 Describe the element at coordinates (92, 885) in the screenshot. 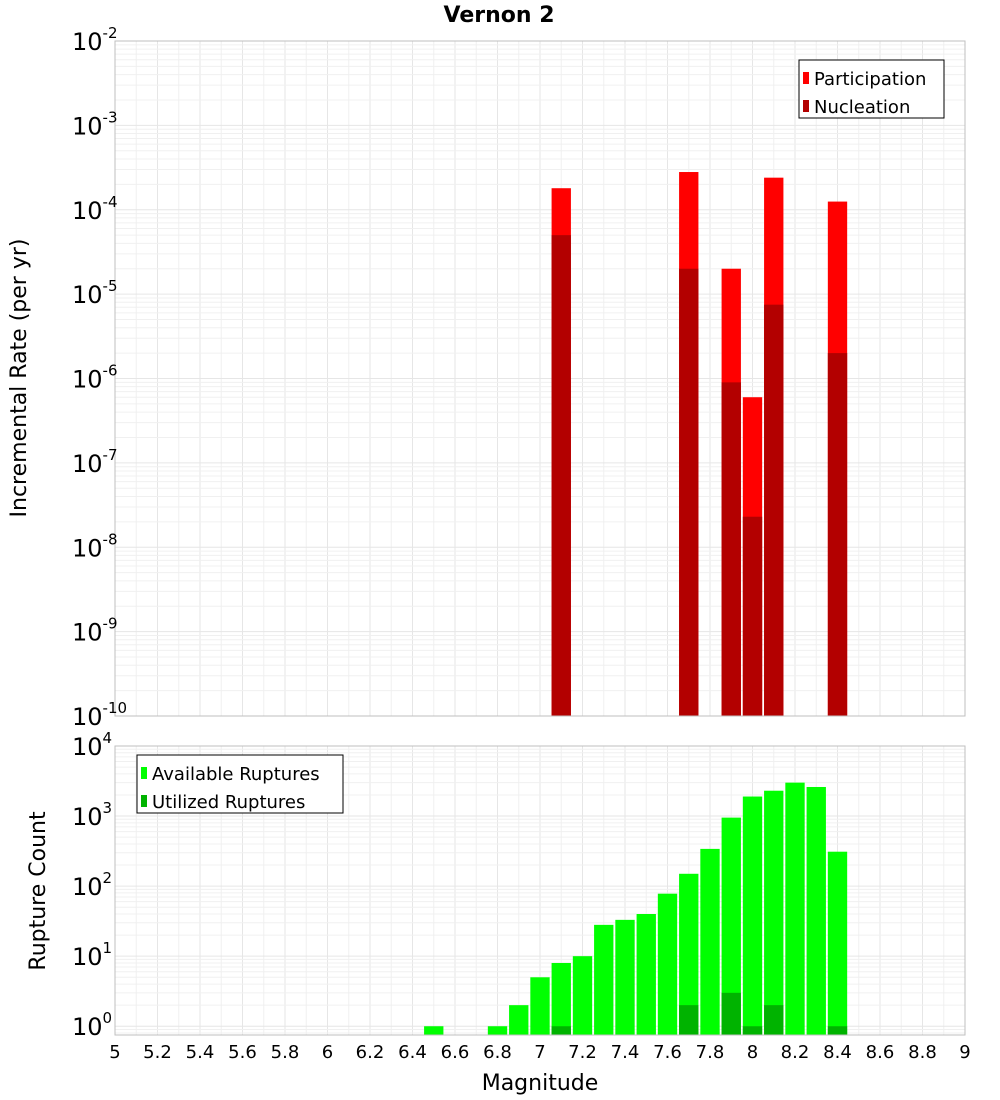

I see `y-tick-label: 10²` at that location.